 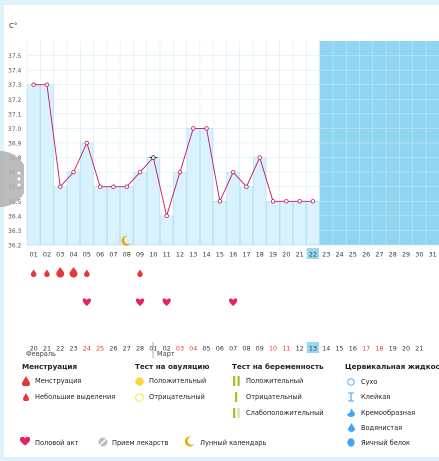 What do you see at coordinates (127, 255) in the screenshot?
I see `day-label: 08` at bounding box center [127, 255].